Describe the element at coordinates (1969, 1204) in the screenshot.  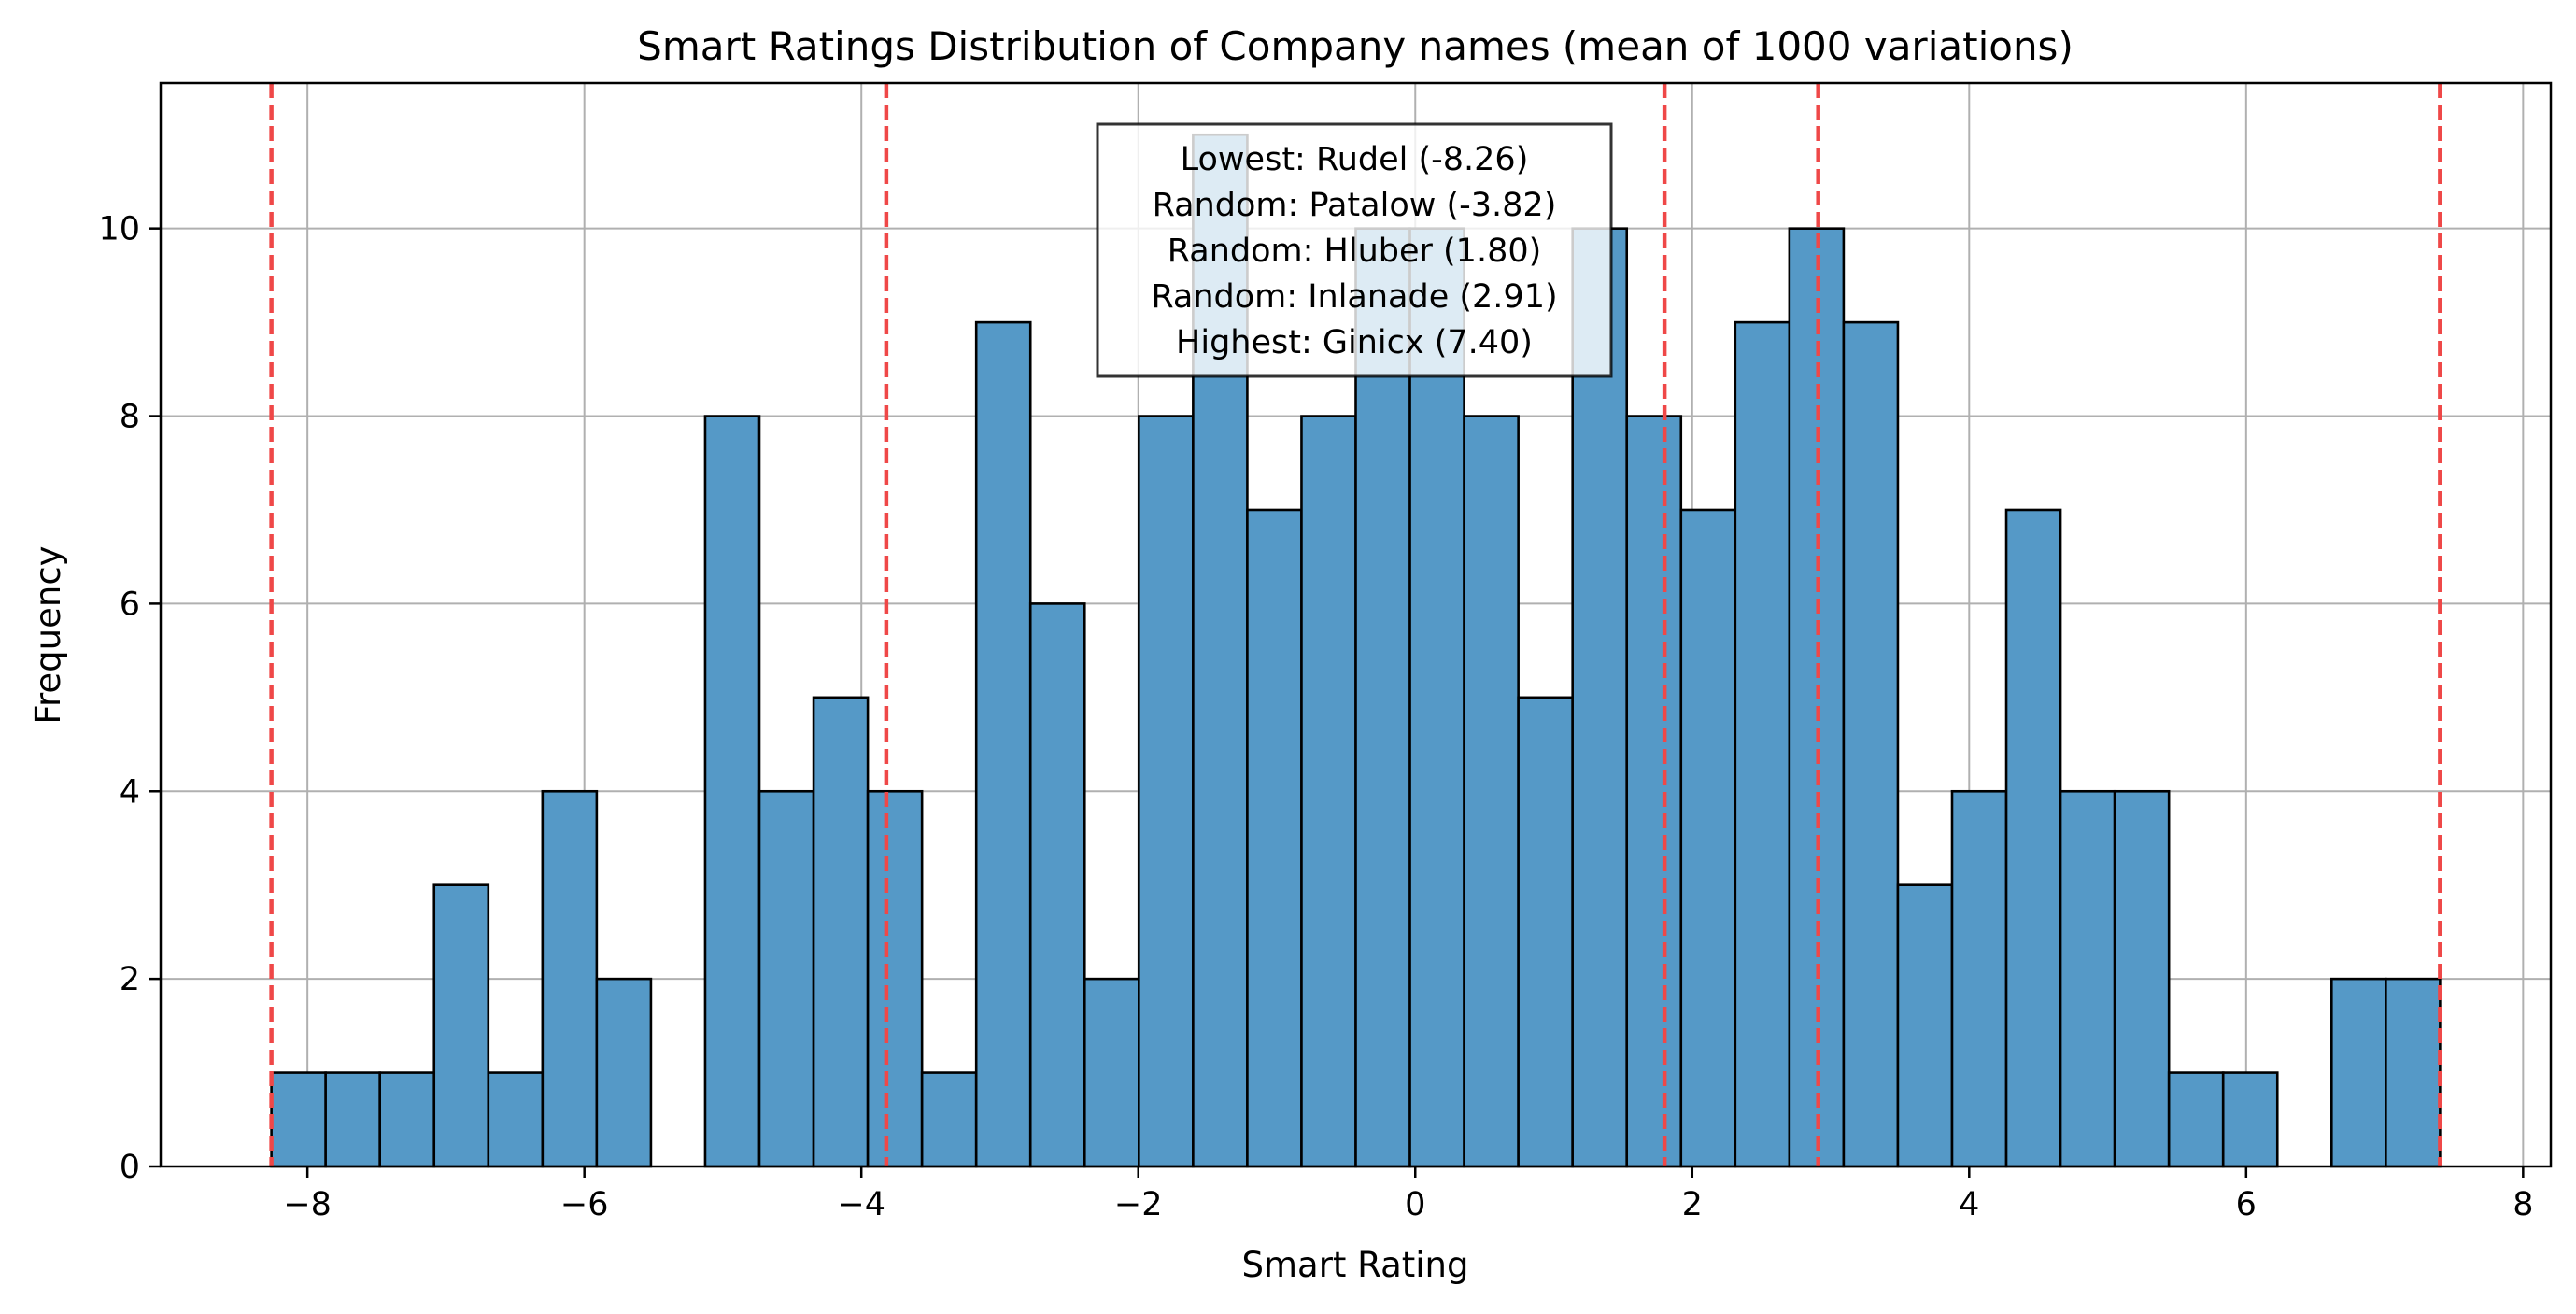
I see `x-tick-label: 4` at that location.